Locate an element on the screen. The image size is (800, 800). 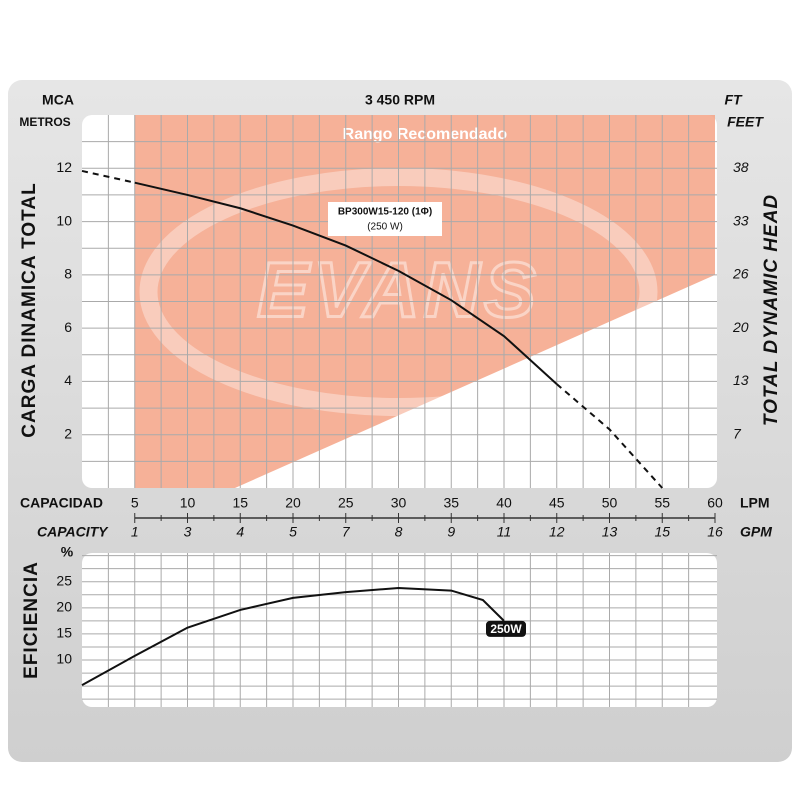
series-label: 250W is located at coordinates (506, 629).